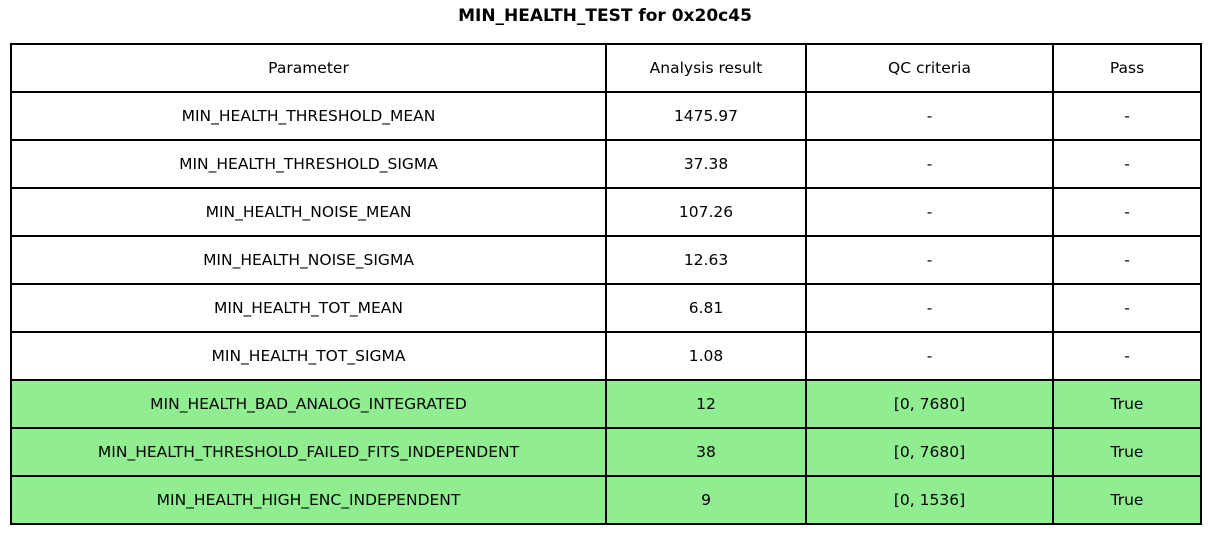 The width and height of the screenshot is (1210, 553). Describe the element at coordinates (706, 404) in the screenshot. I see `analysis-result-cell: 12` at that location.